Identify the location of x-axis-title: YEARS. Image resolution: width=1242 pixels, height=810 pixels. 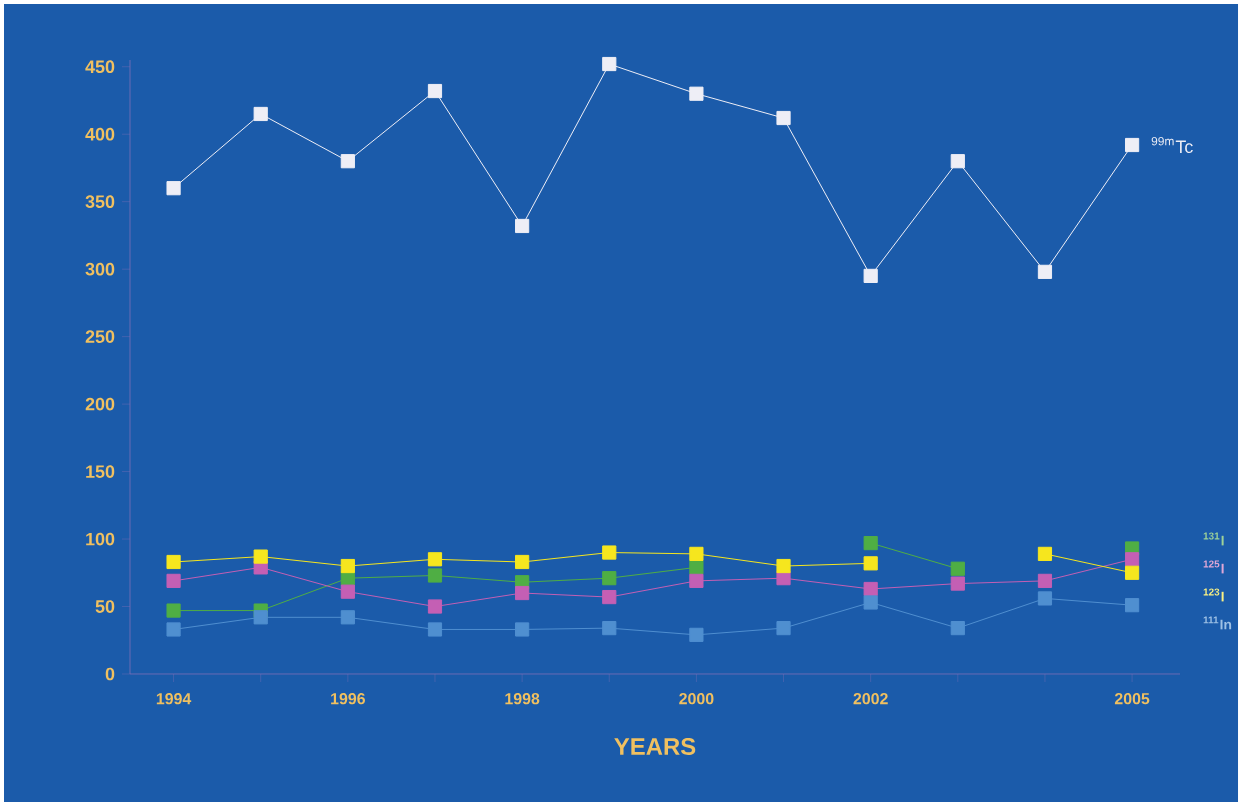
(655, 746).